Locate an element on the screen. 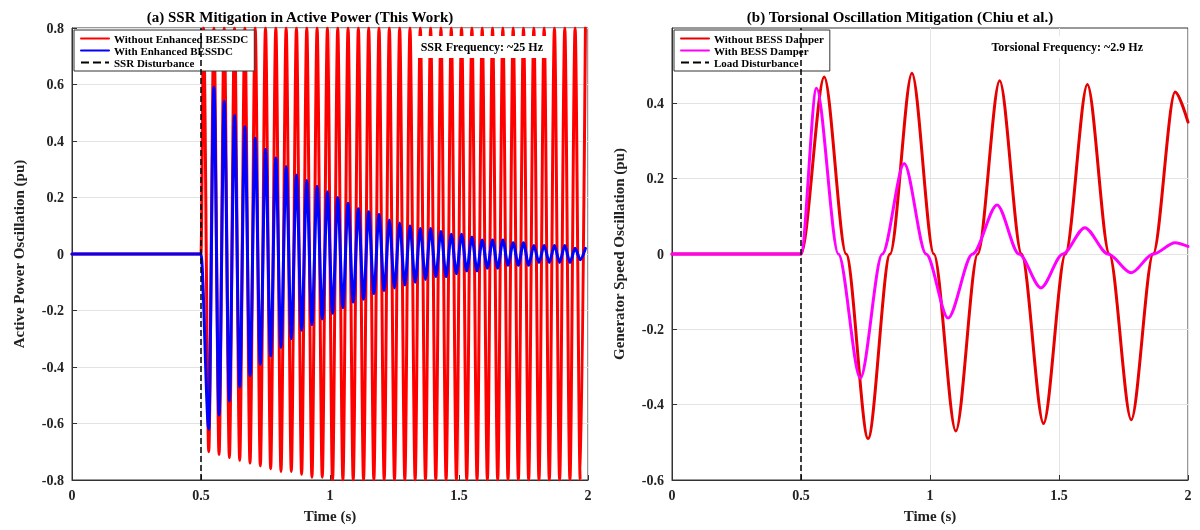 The width and height of the screenshot is (1200, 530). y-tick-label: -0.8 is located at coordinates (52, 480).